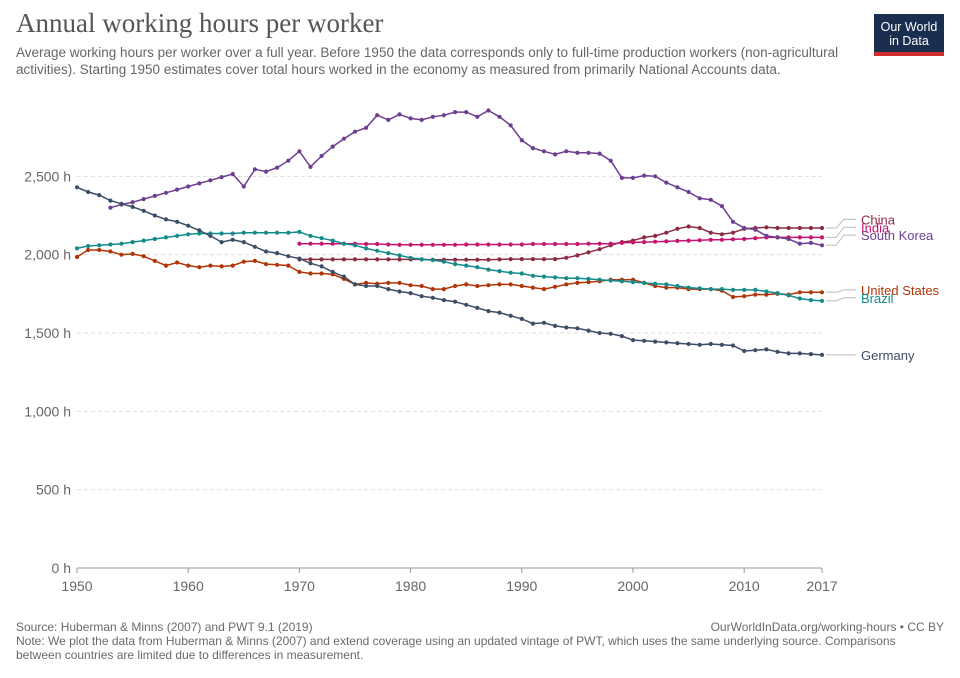 The image size is (960, 678). I want to click on y-tick-label: 1,500 h, so click(47, 333).